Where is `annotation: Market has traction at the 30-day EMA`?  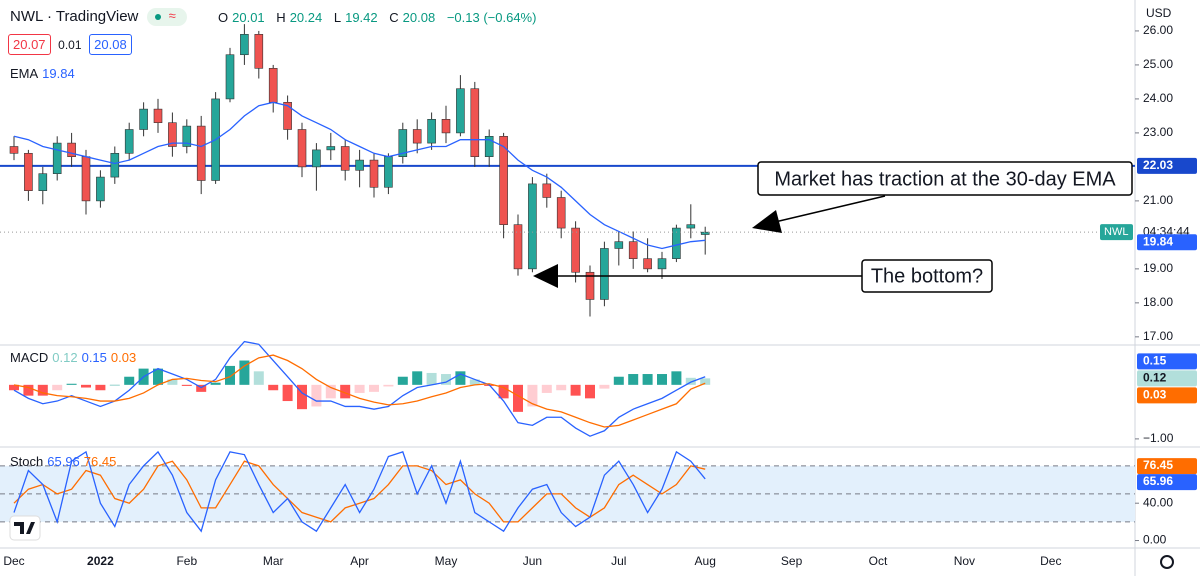
annotation: Market has traction at the 30-day EMA is located at coordinates (945, 179).